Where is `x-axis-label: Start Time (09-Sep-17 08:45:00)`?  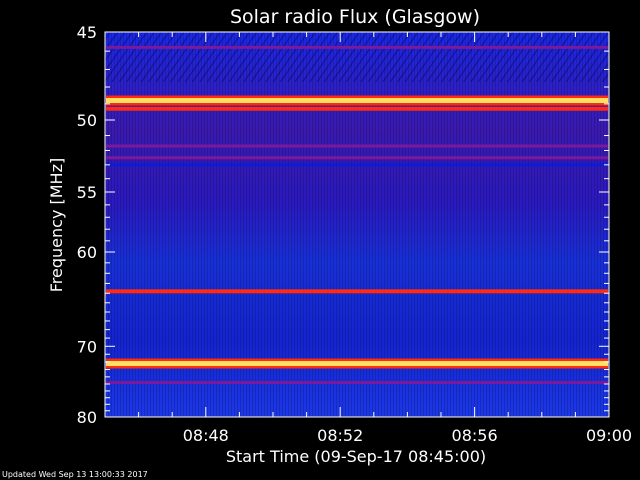
x-axis-label: Start Time (09-Sep-17 08:45:00) is located at coordinates (356, 456).